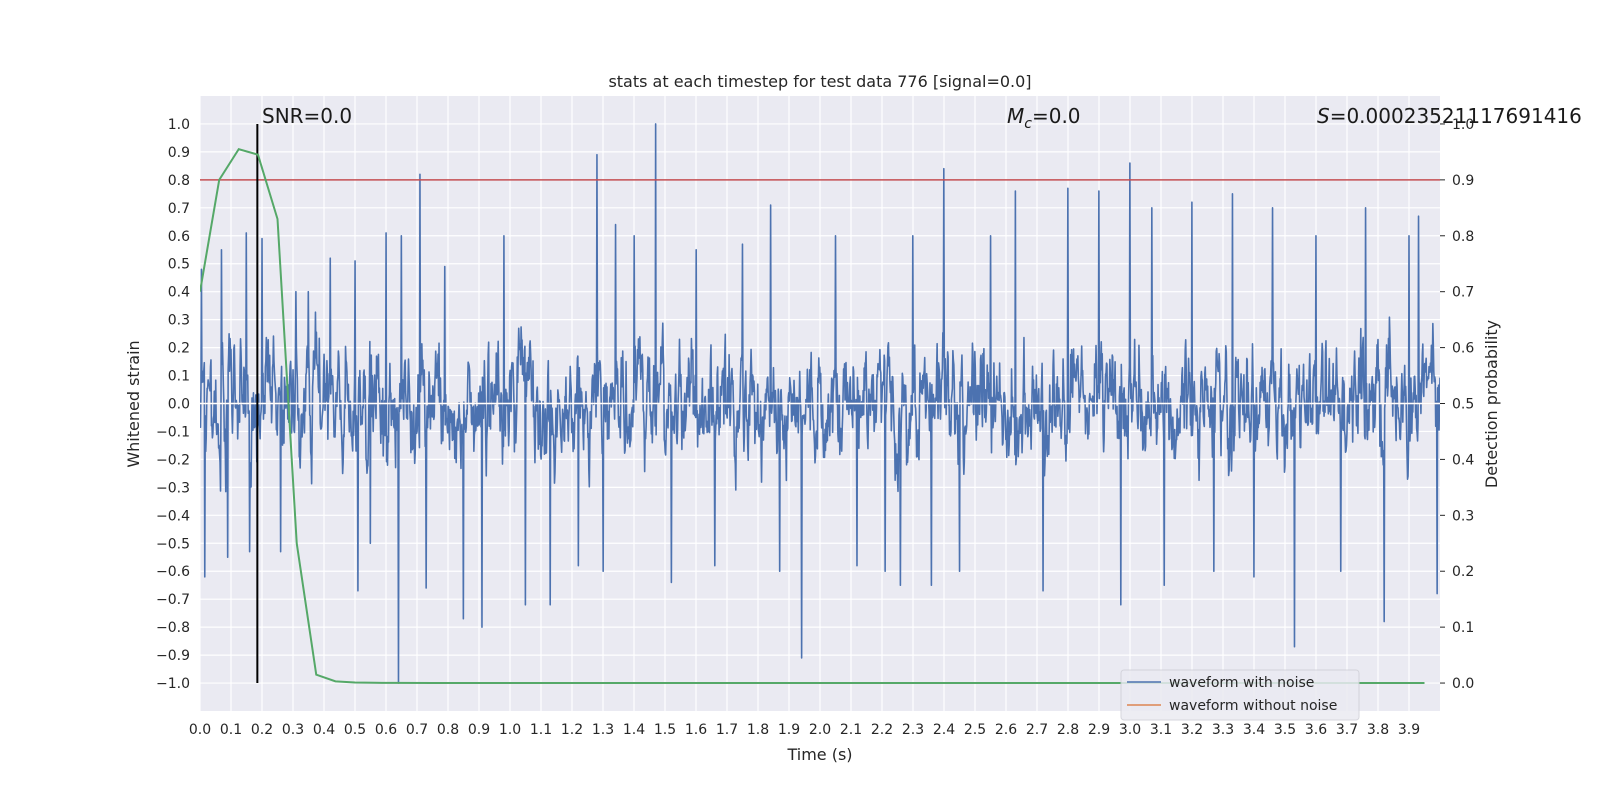  I want to click on y-tick-label: −0.8, so click(173, 628).